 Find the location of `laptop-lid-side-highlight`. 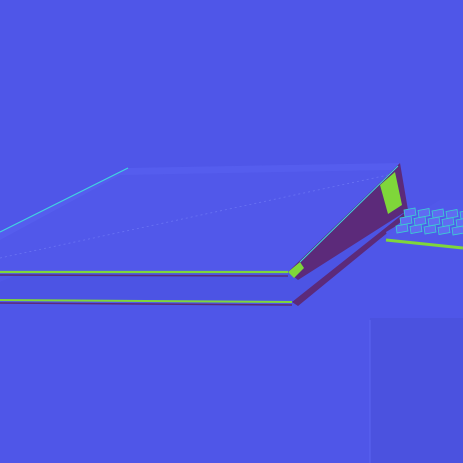

laptop-lid-side-highlight is located at coordinates (349, 214).